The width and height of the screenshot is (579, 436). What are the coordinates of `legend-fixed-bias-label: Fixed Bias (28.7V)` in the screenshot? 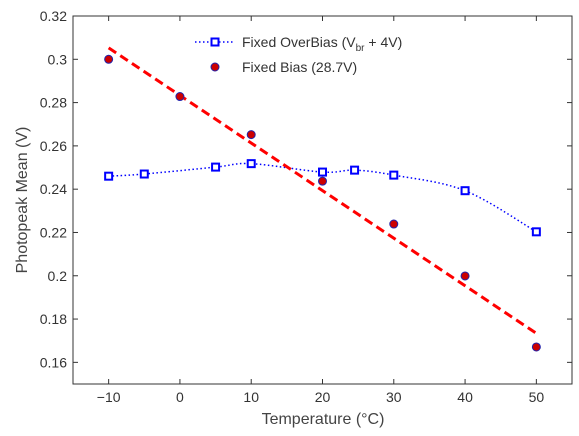 It's located at (299, 67).